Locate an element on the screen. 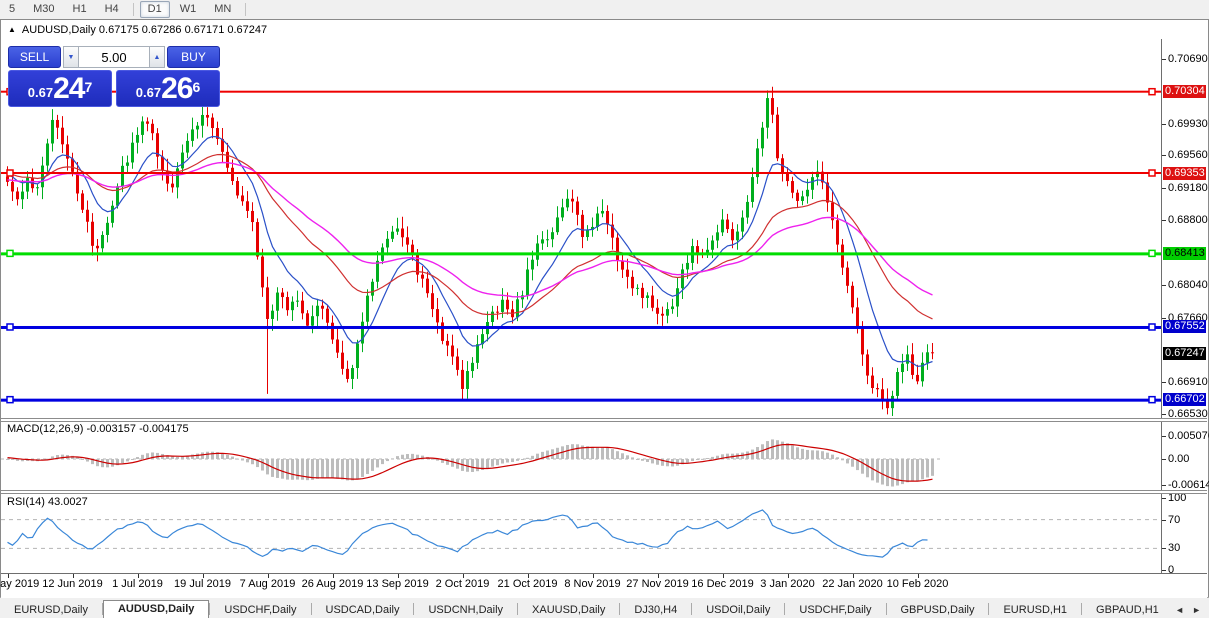 This screenshot has height=618, width=1209. timeframe-button-h4: H4 is located at coordinates (111, 9).